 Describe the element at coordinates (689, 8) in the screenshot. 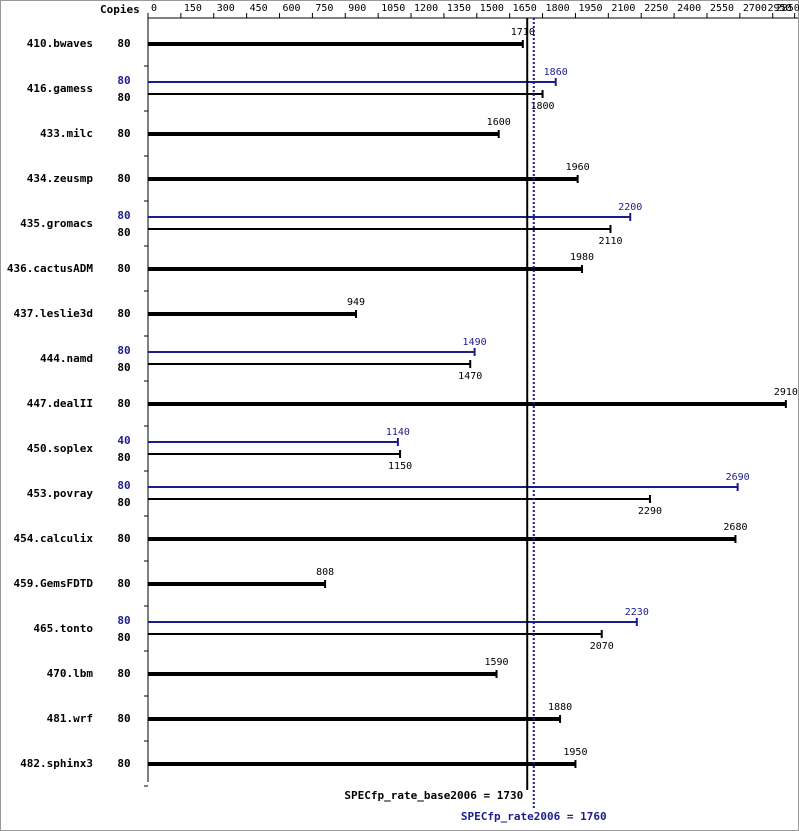

I see `x-tick-label: 2400` at that location.